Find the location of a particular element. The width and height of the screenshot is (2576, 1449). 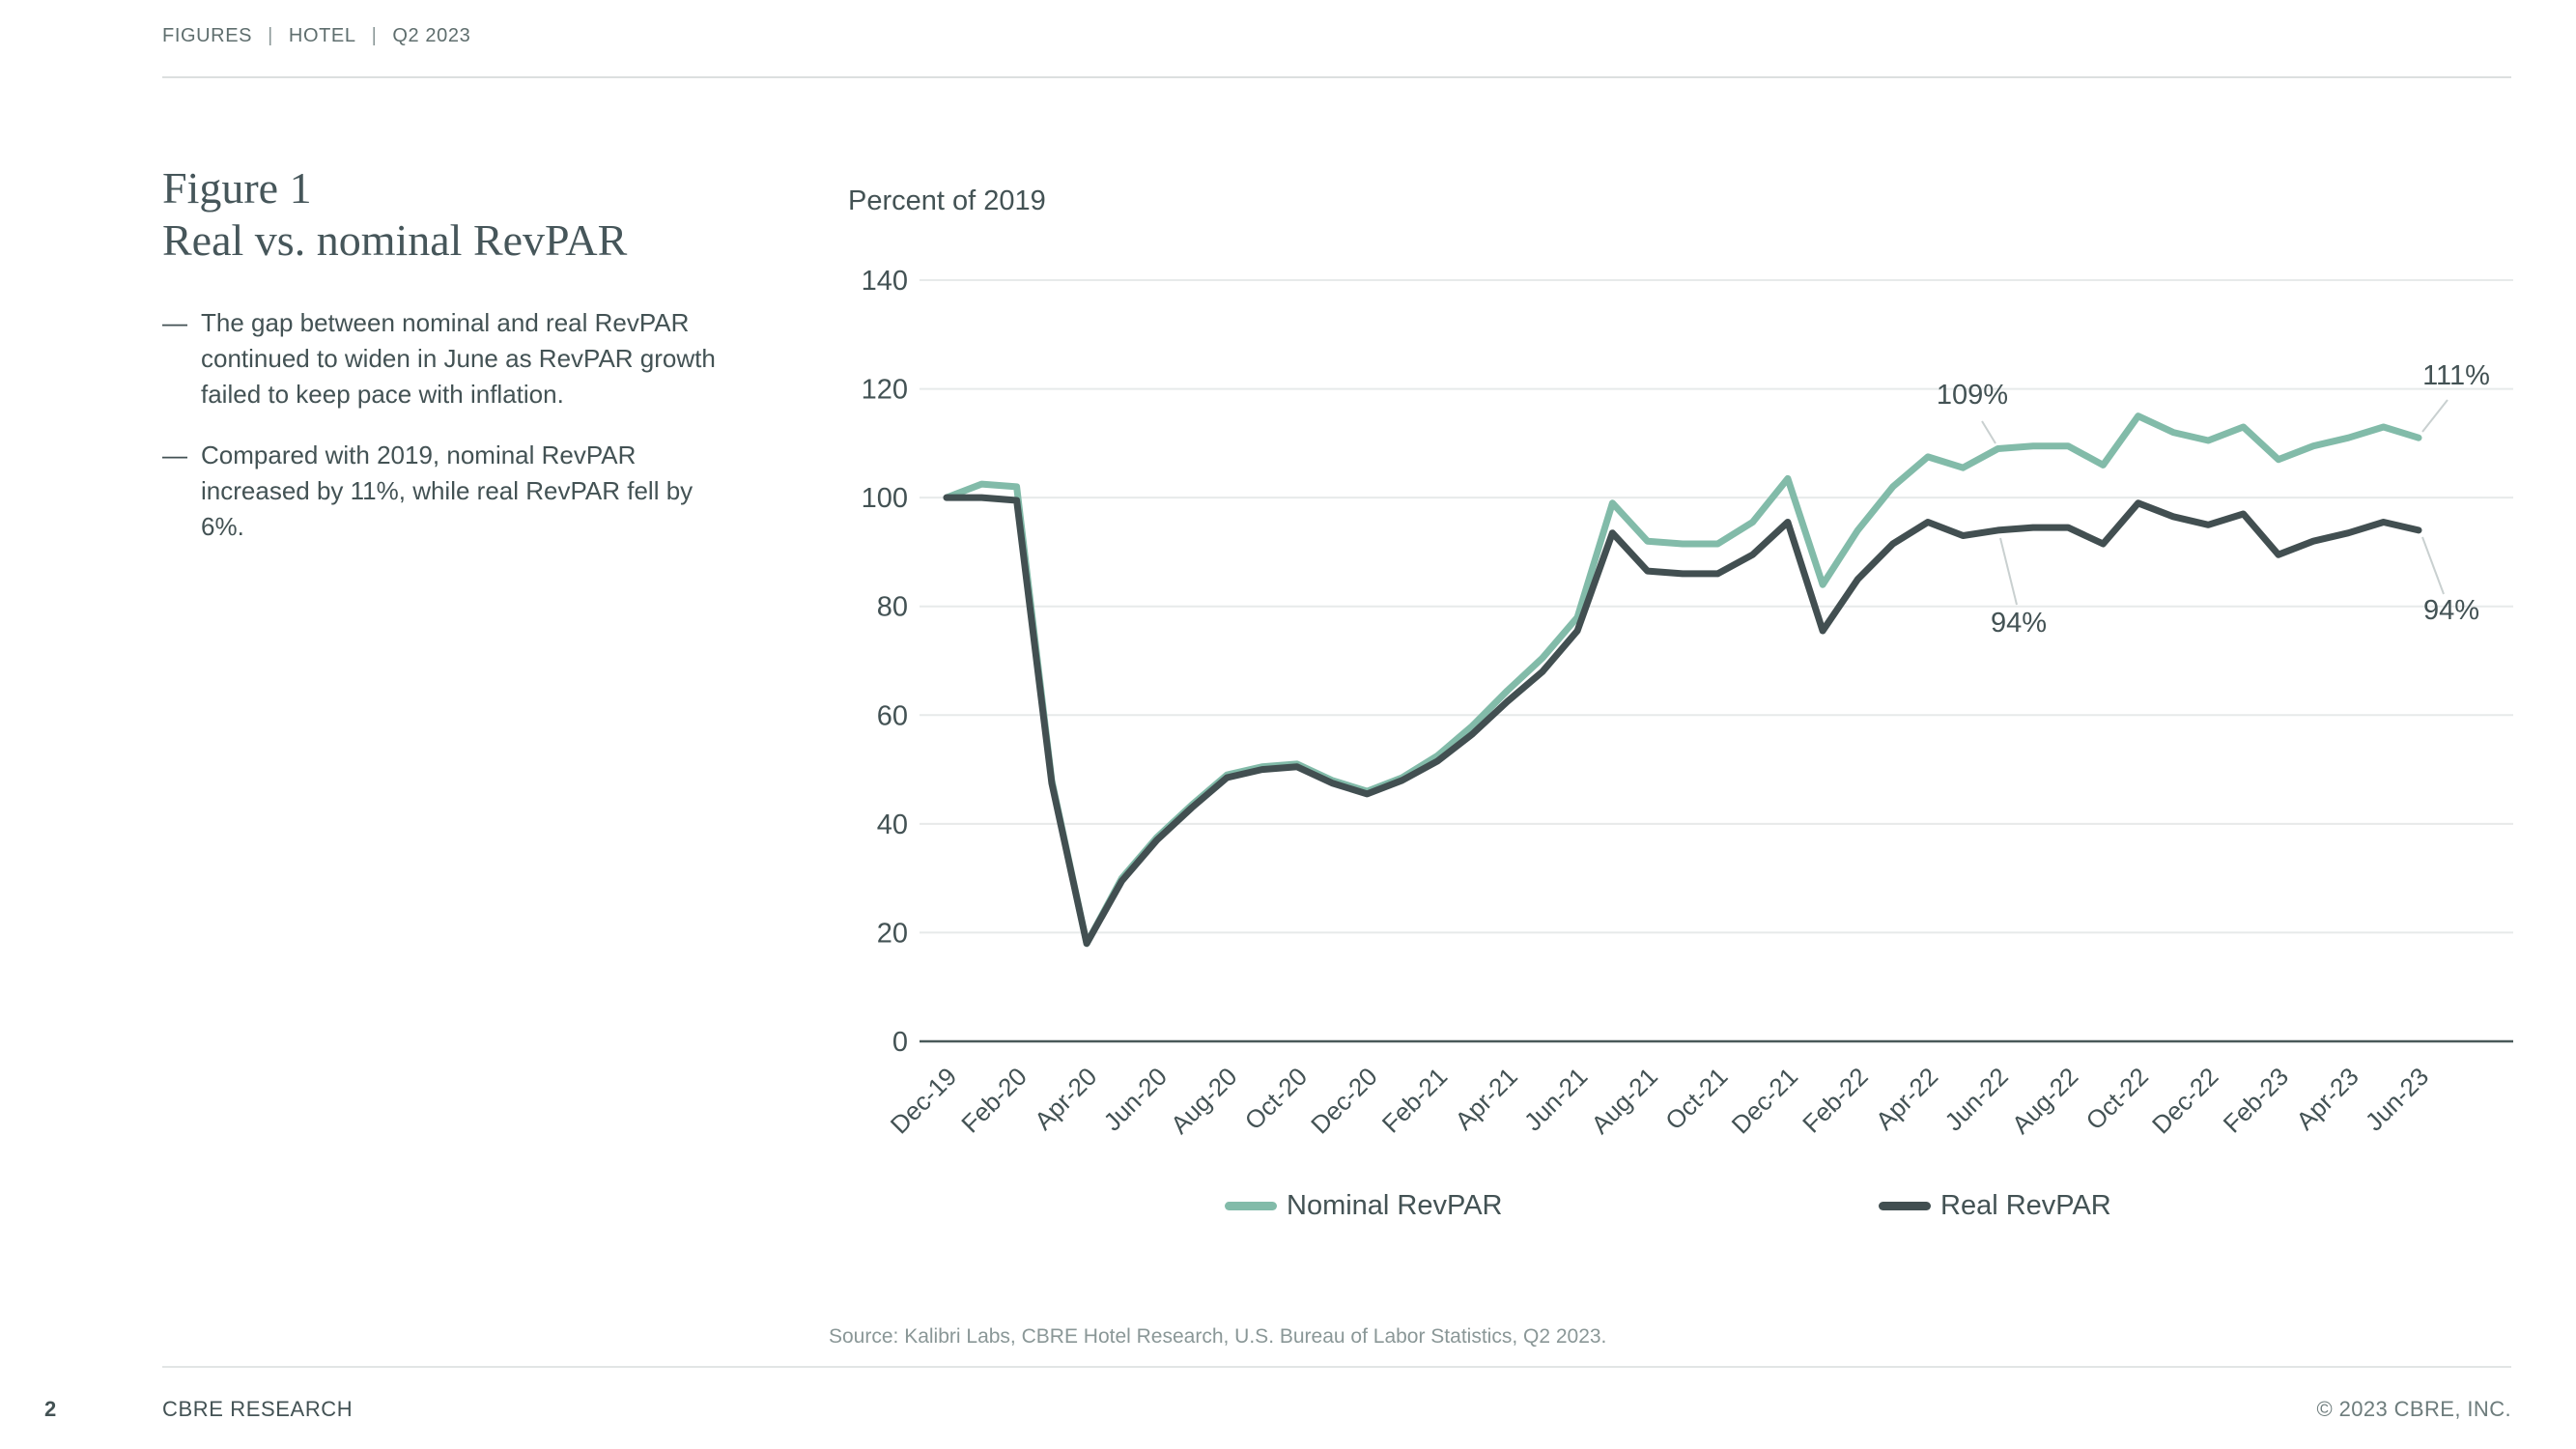

breadcrumb-item-figures: FIGURES is located at coordinates (207, 35).